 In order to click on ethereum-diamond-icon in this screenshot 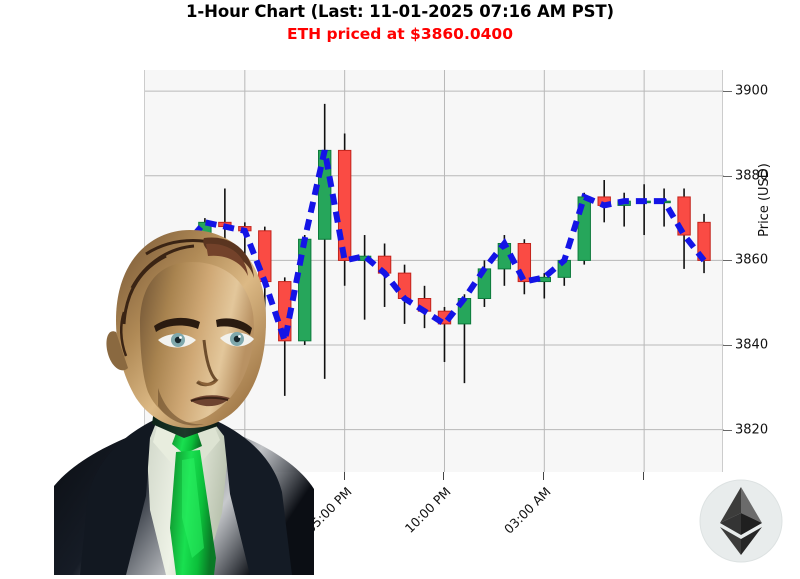, I will do `click(741, 521)`.